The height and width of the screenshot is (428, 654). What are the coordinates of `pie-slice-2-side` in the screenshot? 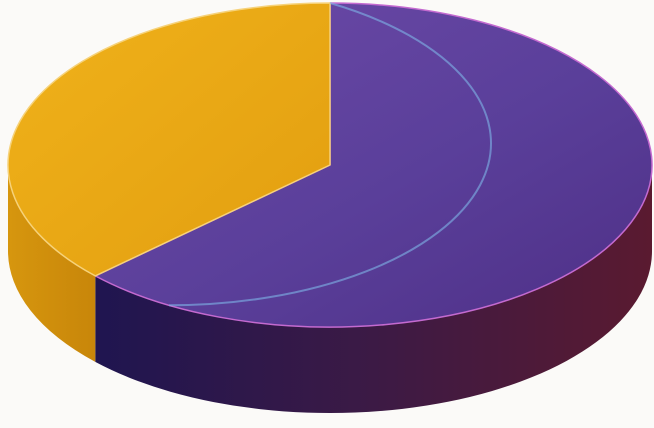 It's located at (51, 263).